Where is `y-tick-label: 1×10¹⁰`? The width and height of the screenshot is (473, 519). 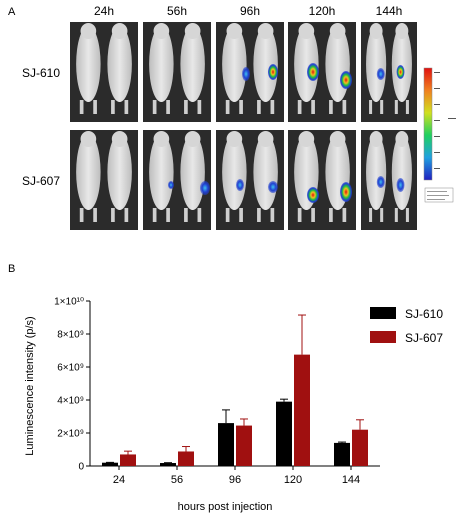
y-tick-label: 1×10¹⁰ is located at coordinates (69, 302).